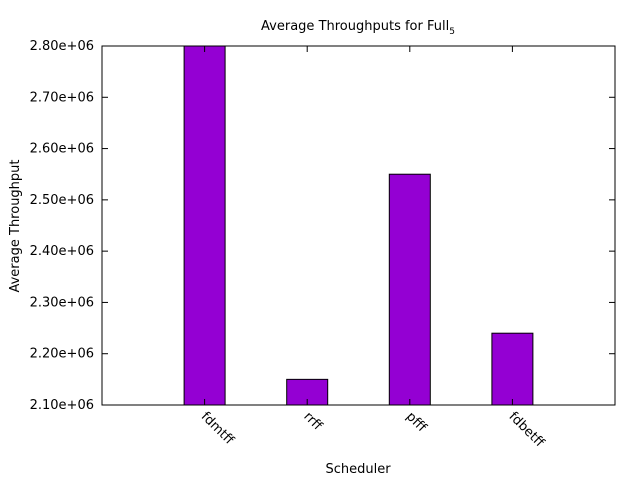  Describe the element at coordinates (358, 469) in the screenshot. I see `x-axis-label: Scheduler` at that location.